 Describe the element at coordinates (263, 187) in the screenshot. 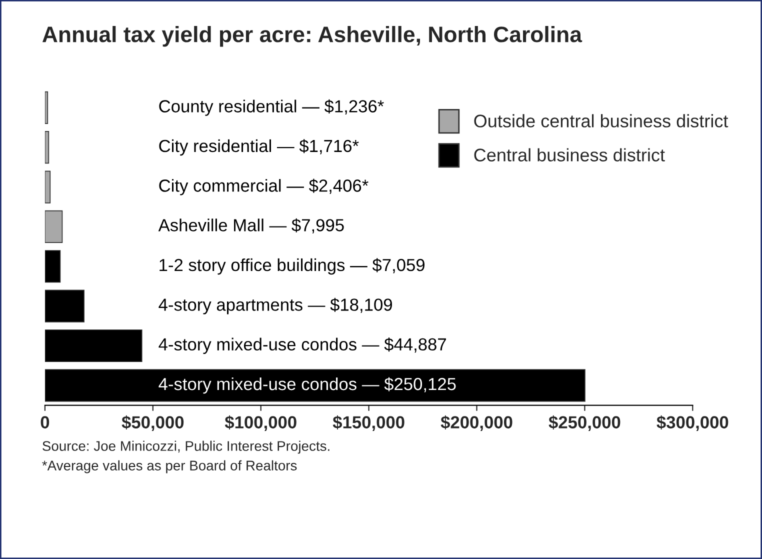

I see `y-tick-label: City commercial — $2,406*` at that location.